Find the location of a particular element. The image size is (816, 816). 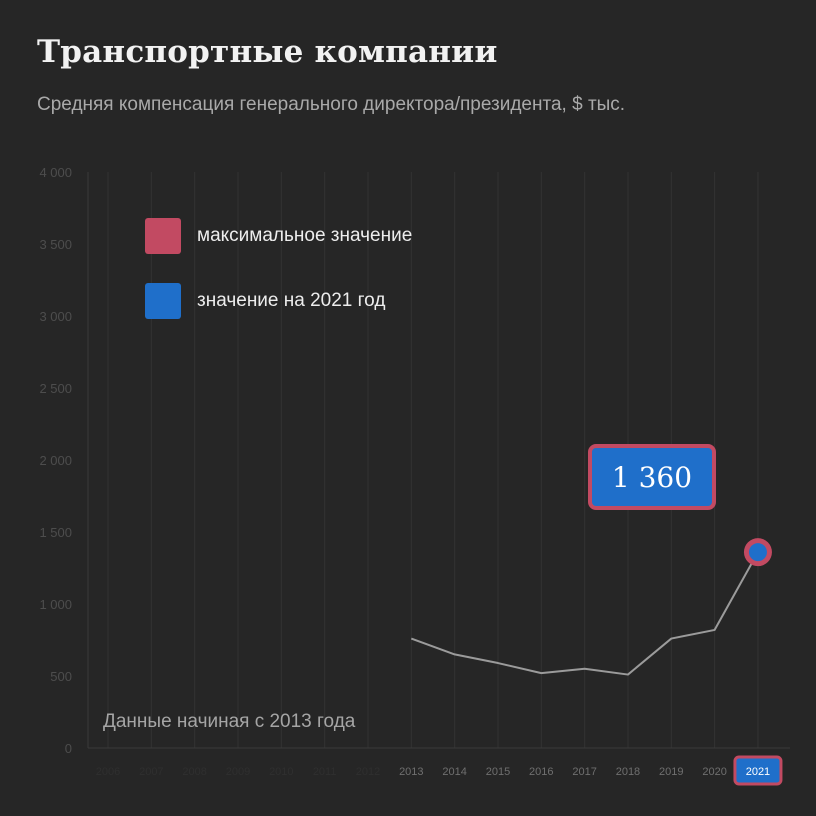

x-tick-label: 2020 is located at coordinates (714, 772).